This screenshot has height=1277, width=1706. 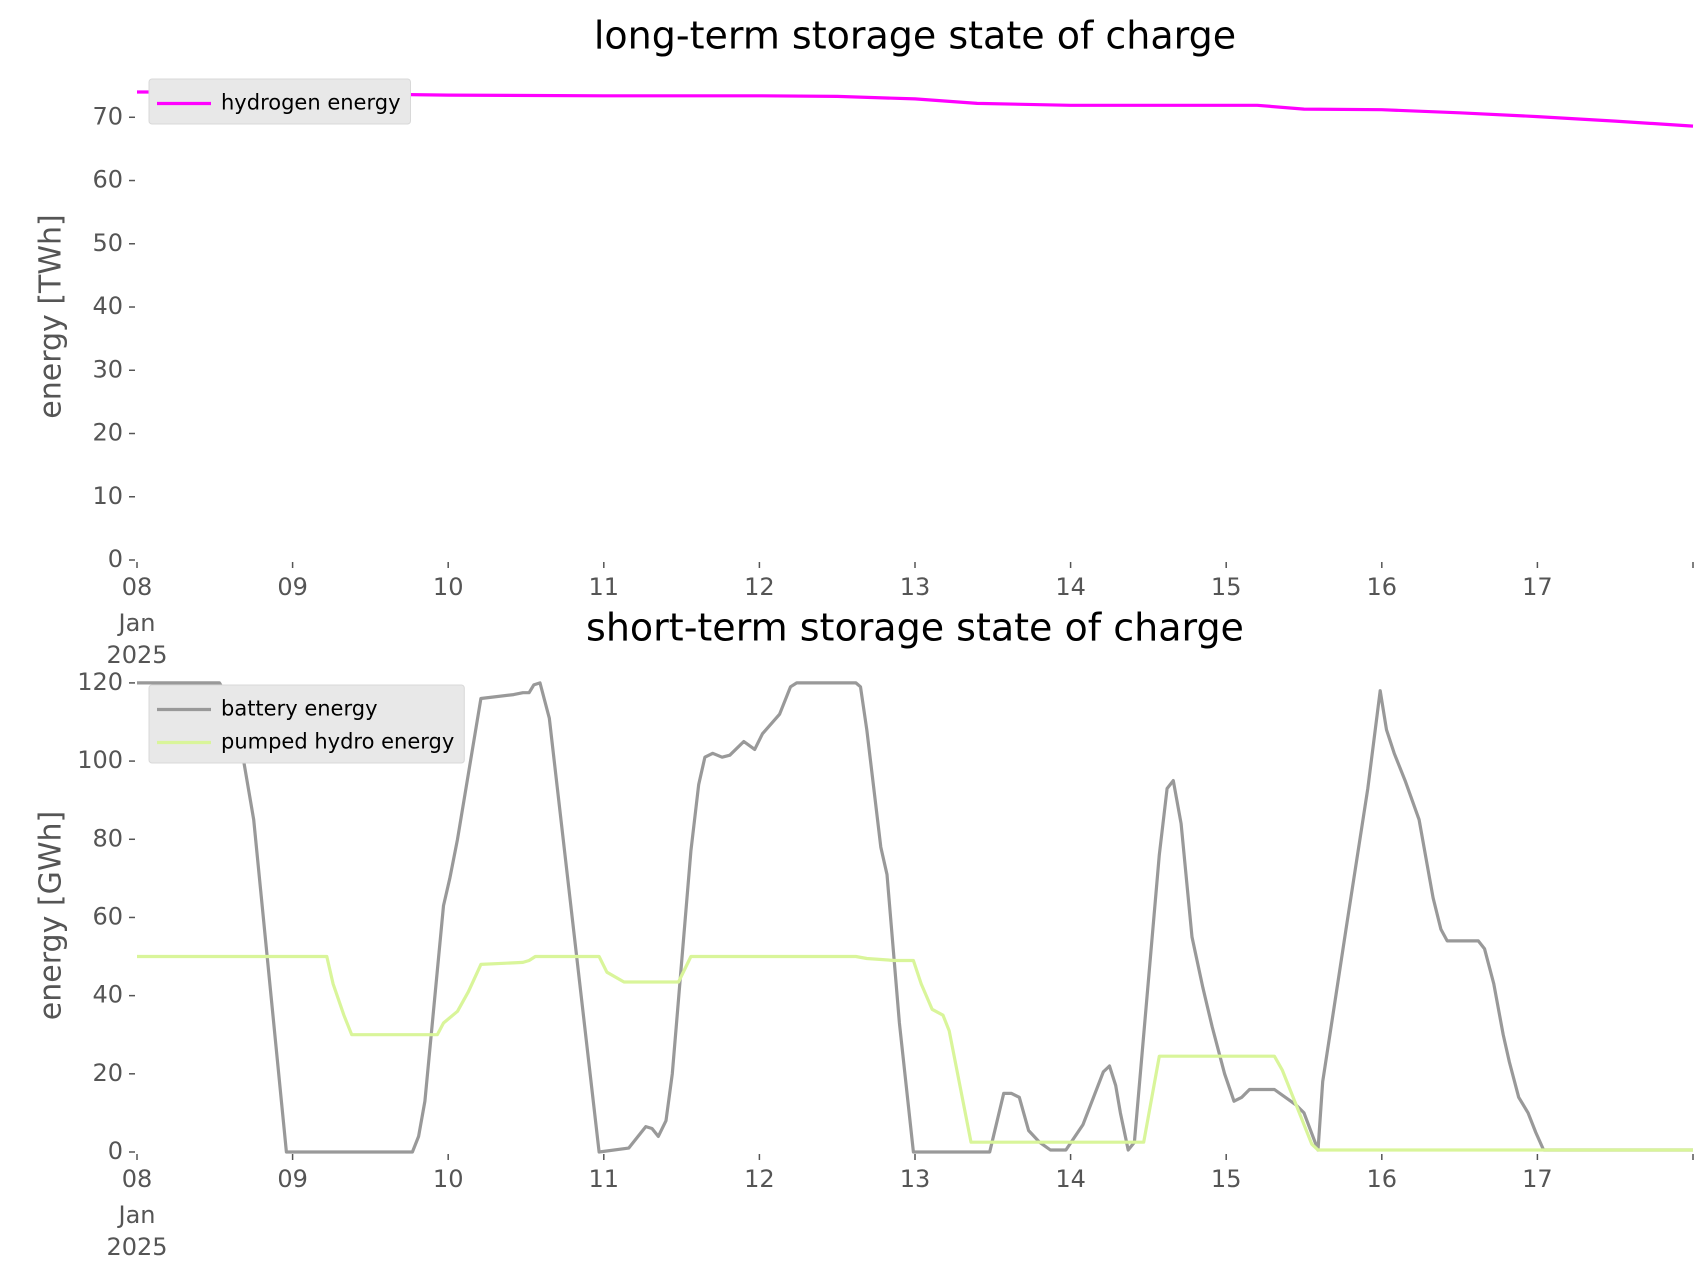 What do you see at coordinates (915, 1053) in the screenshot?
I see `series-line` at bounding box center [915, 1053].